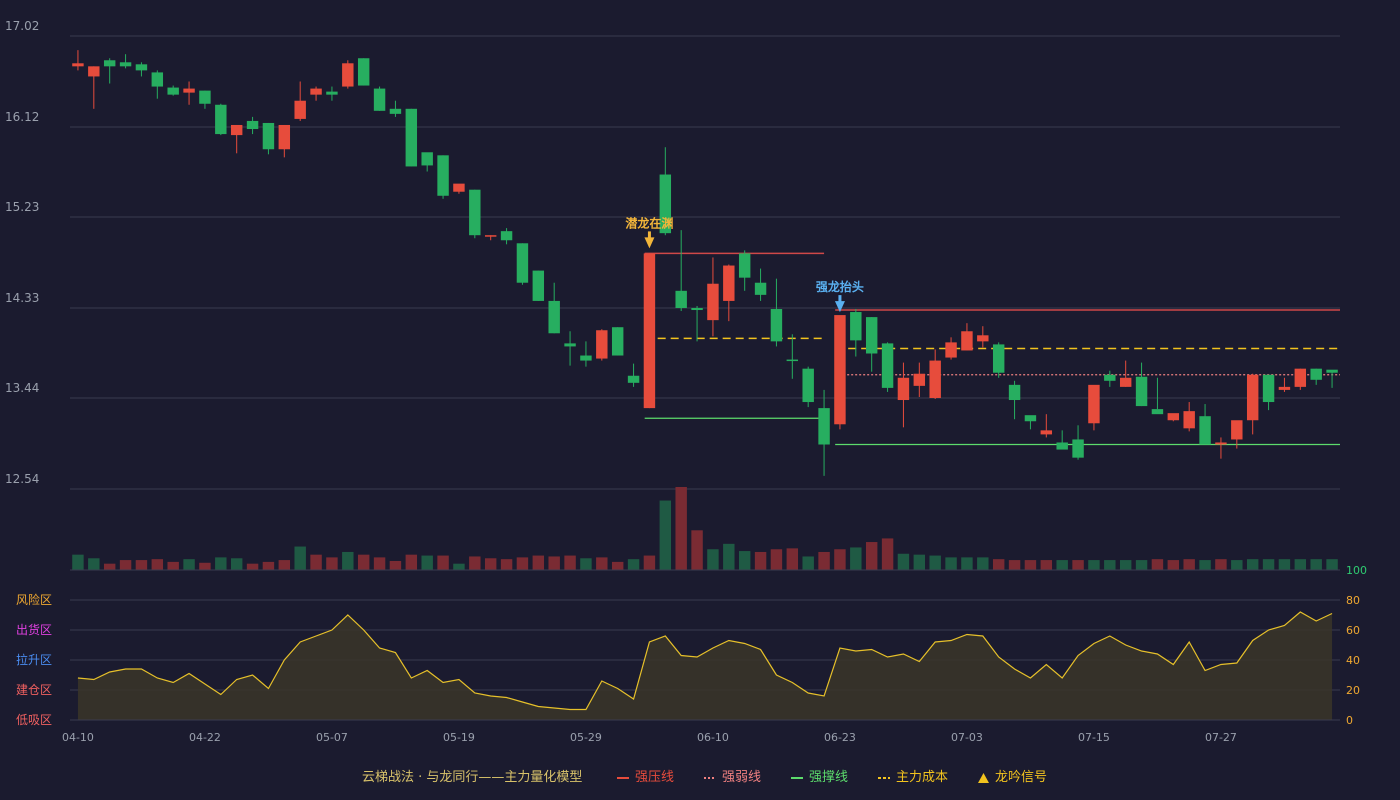  What do you see at coordinates (1356, 570) in the screenshot?
I see `osc-tick-label: 100` at bounding box center [1356, 570].